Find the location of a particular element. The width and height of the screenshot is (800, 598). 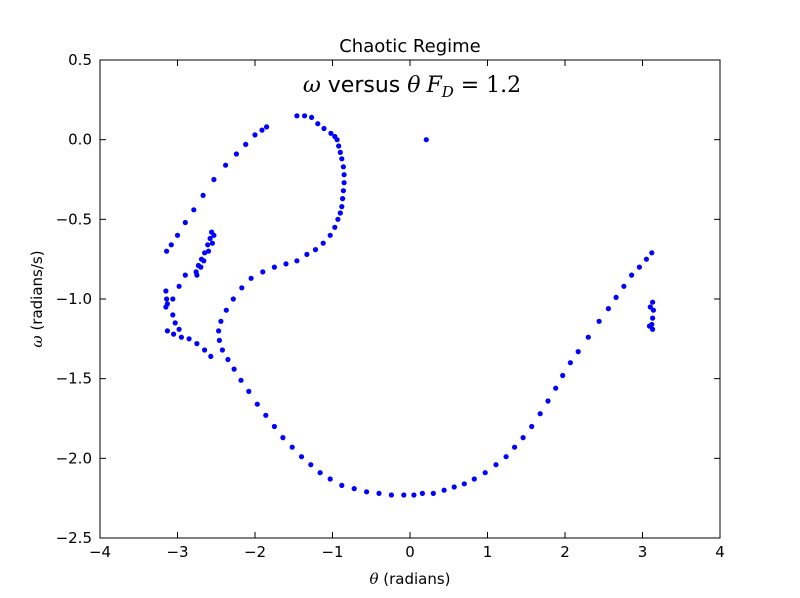

y-tick-label: −1.5 is located at coordinates (74, 379).